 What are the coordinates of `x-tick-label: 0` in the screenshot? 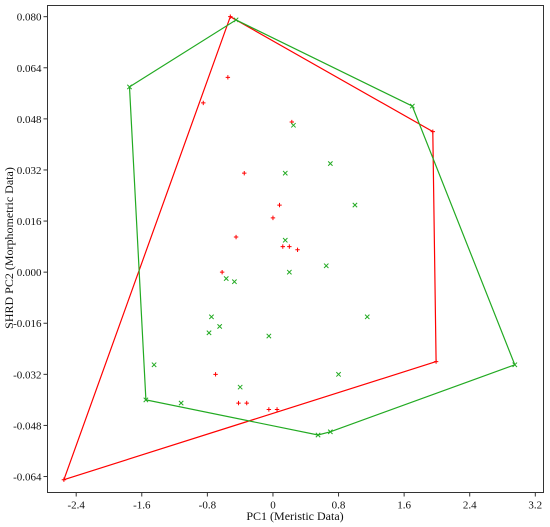 It's located at (273, 506).